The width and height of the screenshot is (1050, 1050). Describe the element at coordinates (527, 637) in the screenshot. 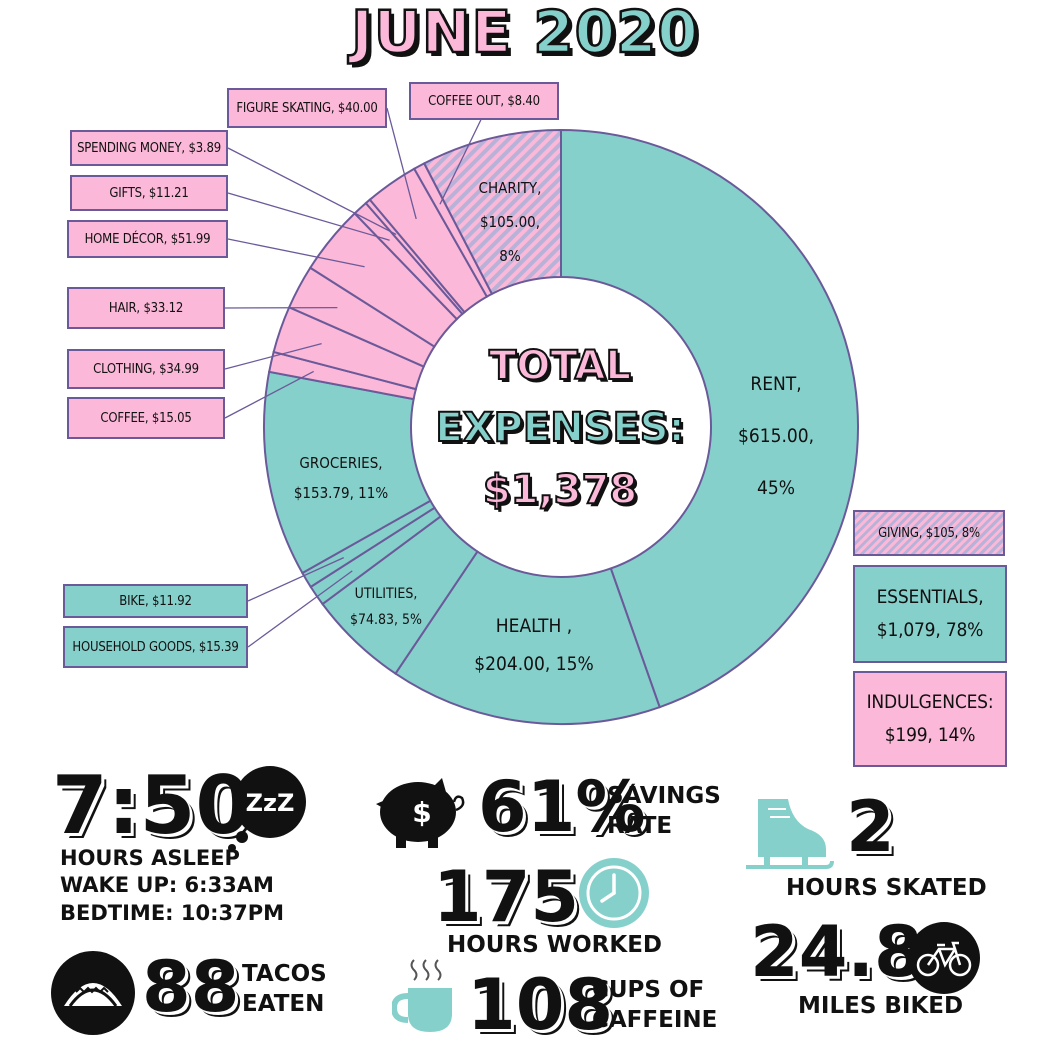

I see `slice-health` at that location.